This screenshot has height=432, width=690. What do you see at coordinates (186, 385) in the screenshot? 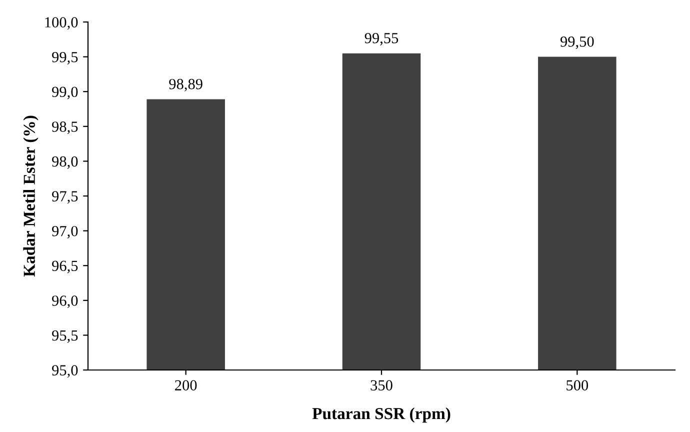
I see `x-tick-label: 200` at bounding box center [186, 385].